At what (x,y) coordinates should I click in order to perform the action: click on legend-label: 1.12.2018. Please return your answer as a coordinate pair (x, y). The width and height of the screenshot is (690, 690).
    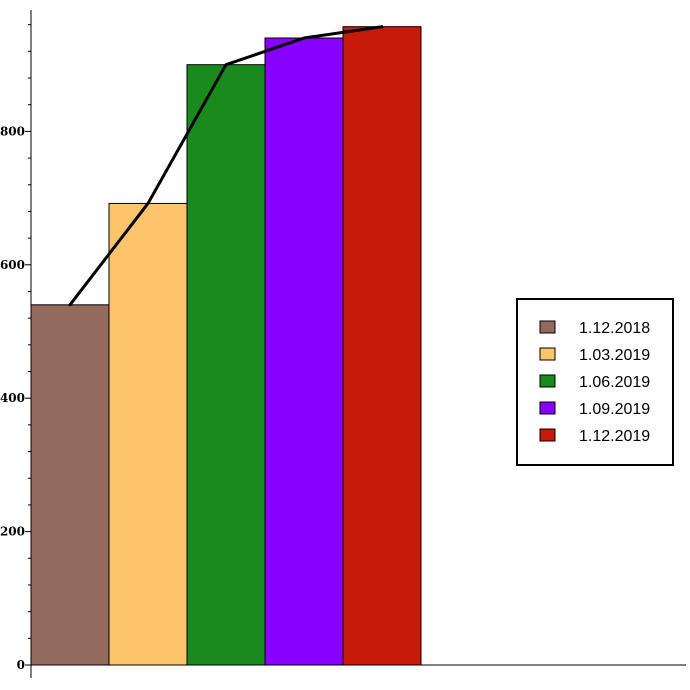
    Looking at the image, I should click on (614, 328).